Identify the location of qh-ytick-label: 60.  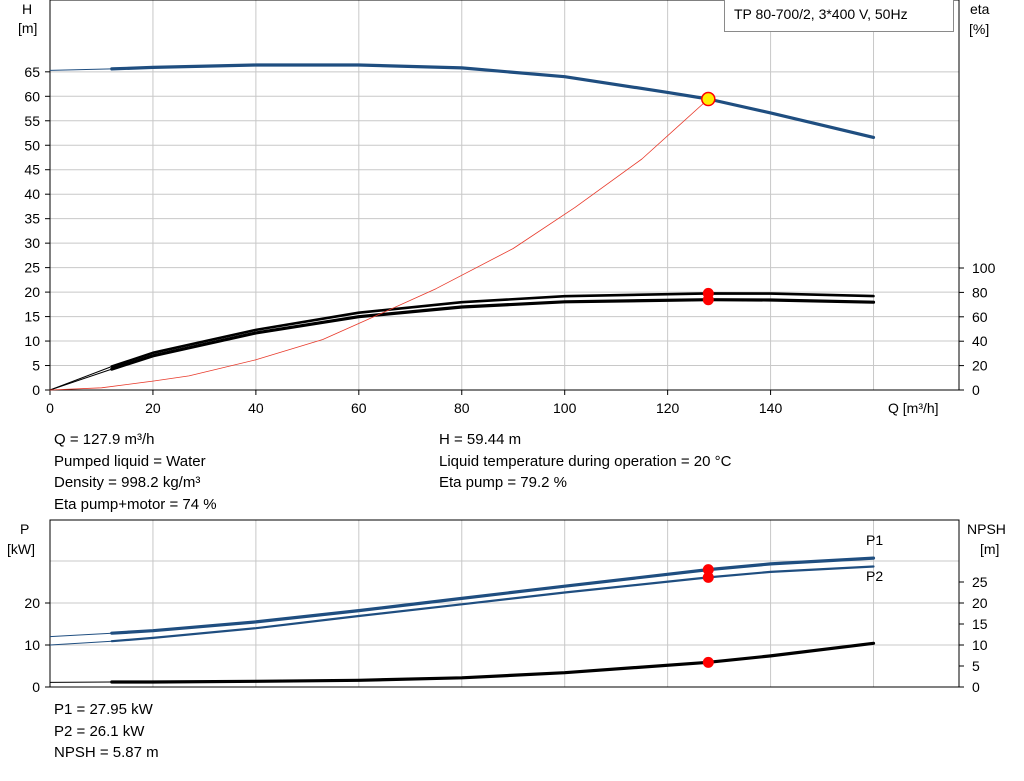
(32, 96).